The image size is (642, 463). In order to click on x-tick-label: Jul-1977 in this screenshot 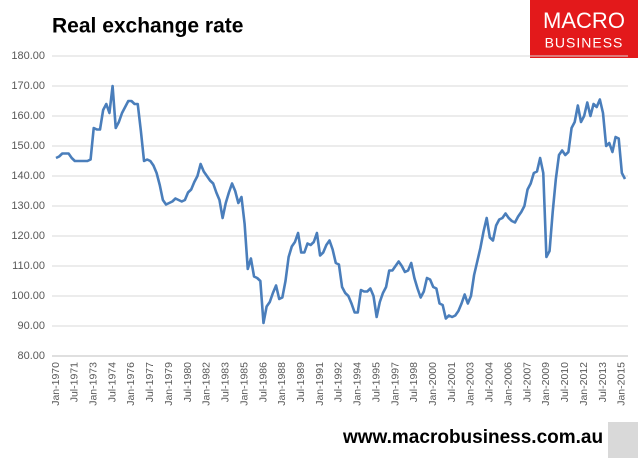, I will do `click(150, 382)`.